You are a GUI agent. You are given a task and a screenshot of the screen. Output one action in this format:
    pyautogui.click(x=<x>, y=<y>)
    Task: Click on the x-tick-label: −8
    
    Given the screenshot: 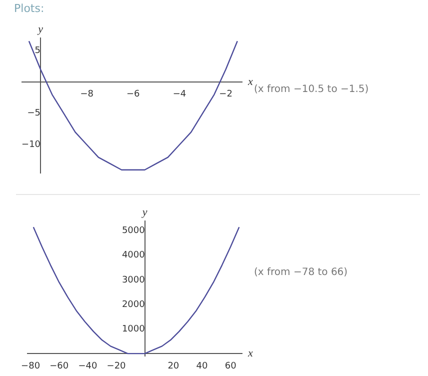 What is the action you would take?
    pyautogui.click(x=87, y=95)
    